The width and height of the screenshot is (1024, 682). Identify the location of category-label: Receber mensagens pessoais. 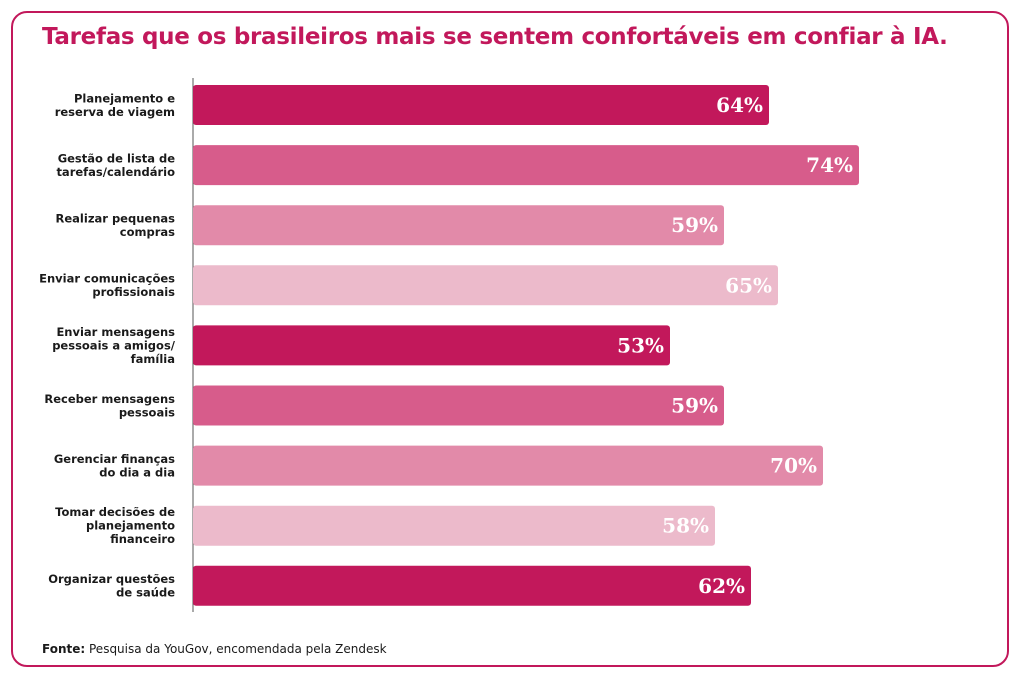
(109, 406).